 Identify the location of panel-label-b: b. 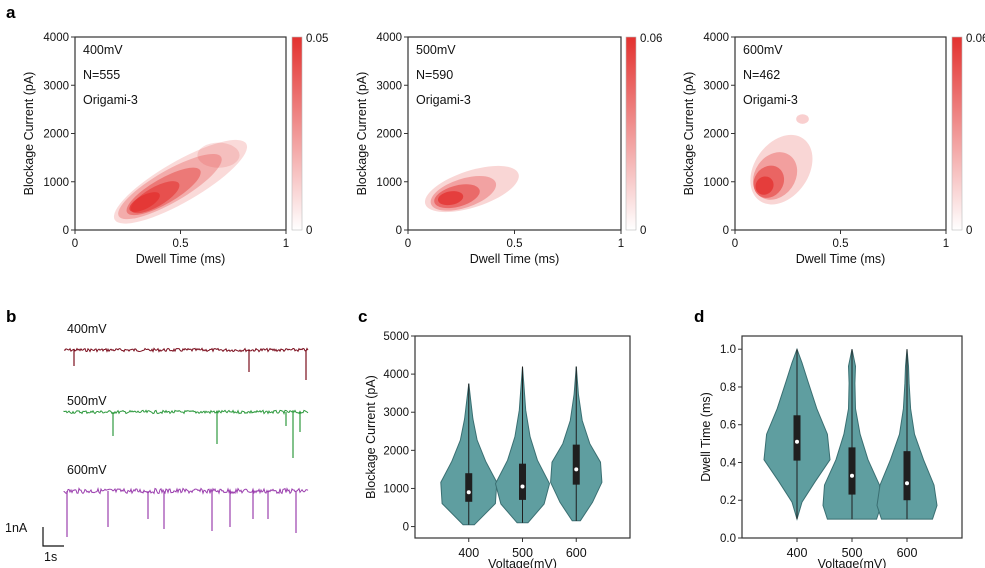
(11, 316).